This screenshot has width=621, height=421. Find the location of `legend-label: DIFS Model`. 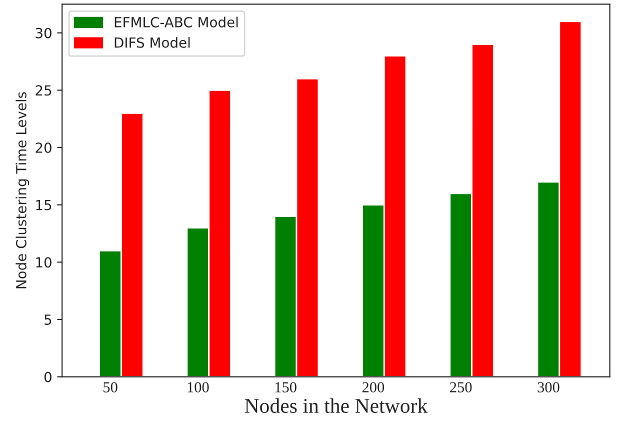

legend-label: DIFS Model is located at coordinates (152, 42).